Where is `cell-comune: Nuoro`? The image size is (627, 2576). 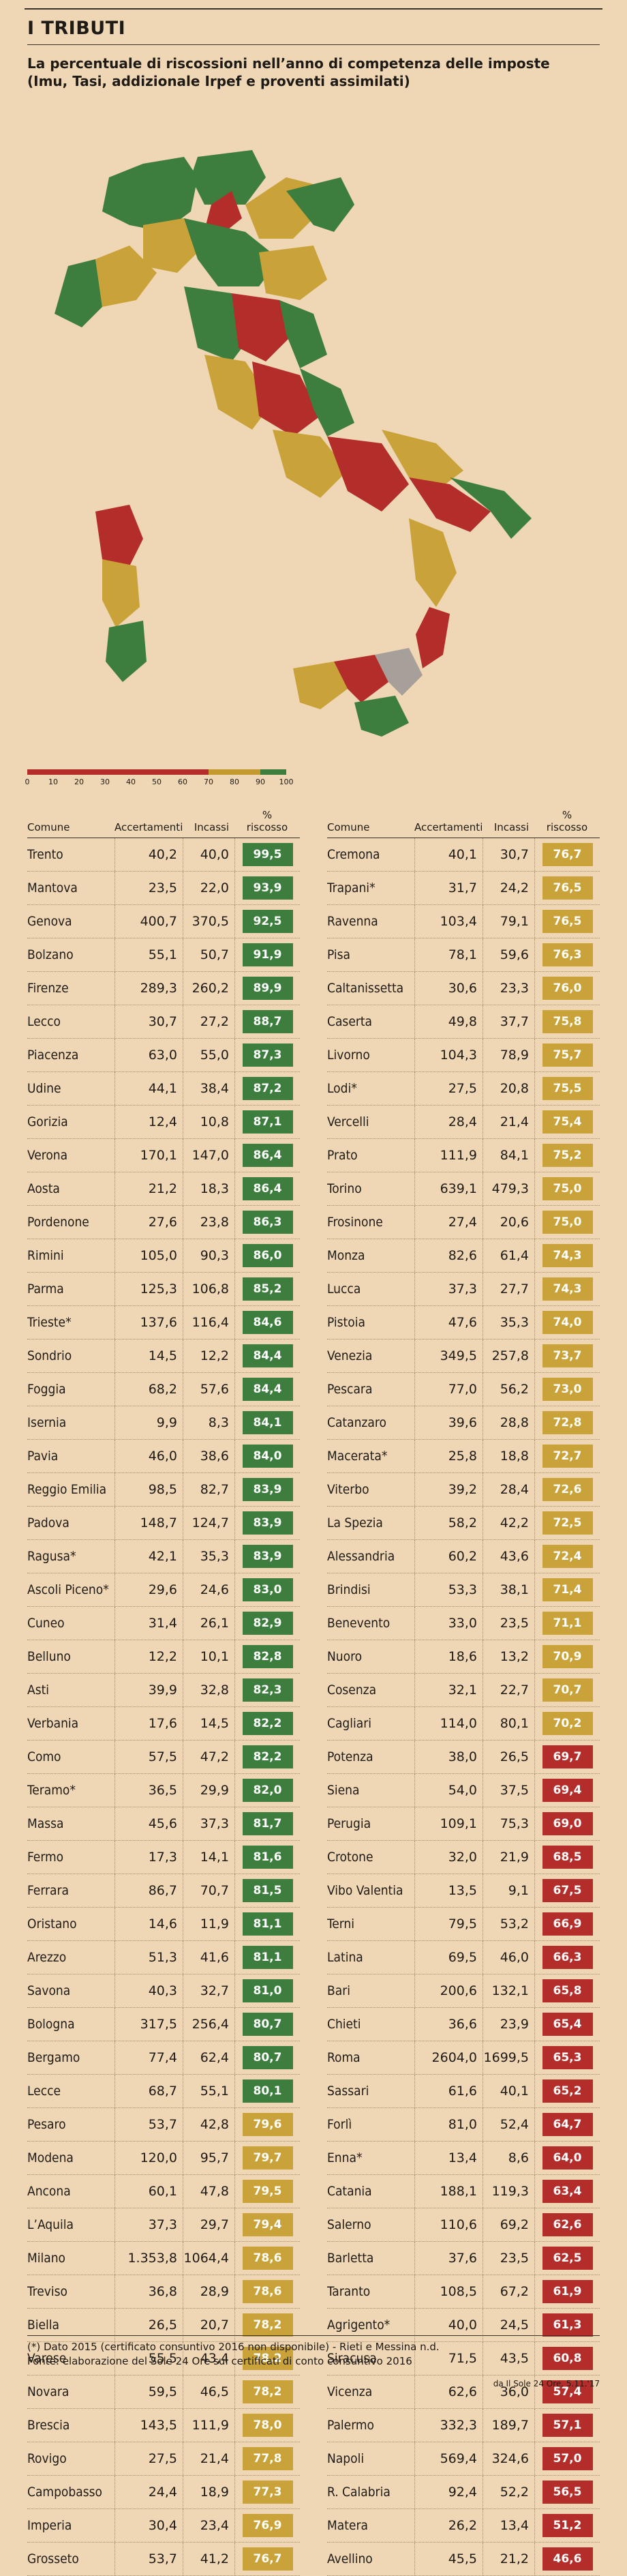 cell-comune: Nuoro is located at coordinates (345, 1656).